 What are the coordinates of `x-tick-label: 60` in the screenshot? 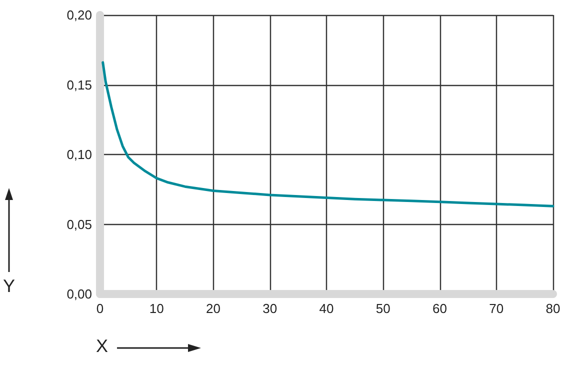 It's located at (439, 308).